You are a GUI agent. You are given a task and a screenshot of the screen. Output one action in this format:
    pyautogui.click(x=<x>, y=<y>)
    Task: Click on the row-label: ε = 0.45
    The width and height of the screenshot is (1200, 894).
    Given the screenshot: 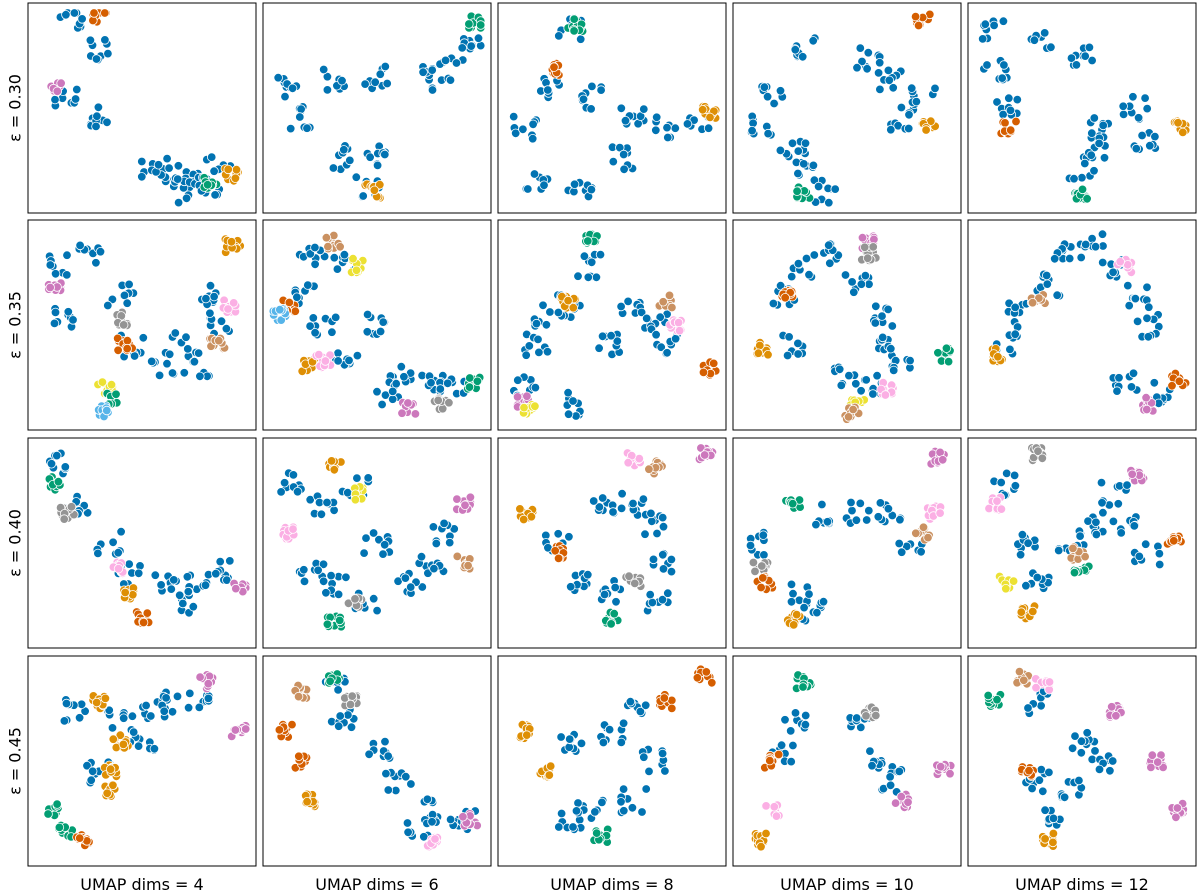 What is the action you would take?
    pyautogui.click(x=15, y=761)
    